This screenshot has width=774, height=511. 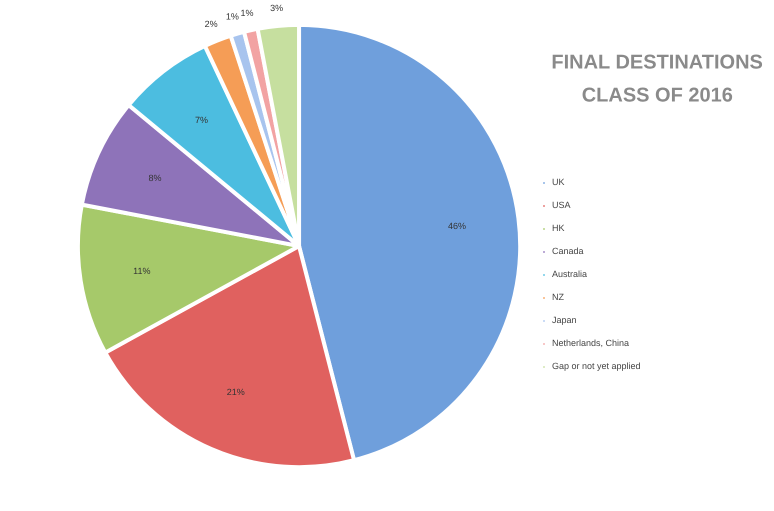 What do you see at coordinates (559, 228) in the screenshot?
I see `legend-label: HK` at bounding box center [559, 228].